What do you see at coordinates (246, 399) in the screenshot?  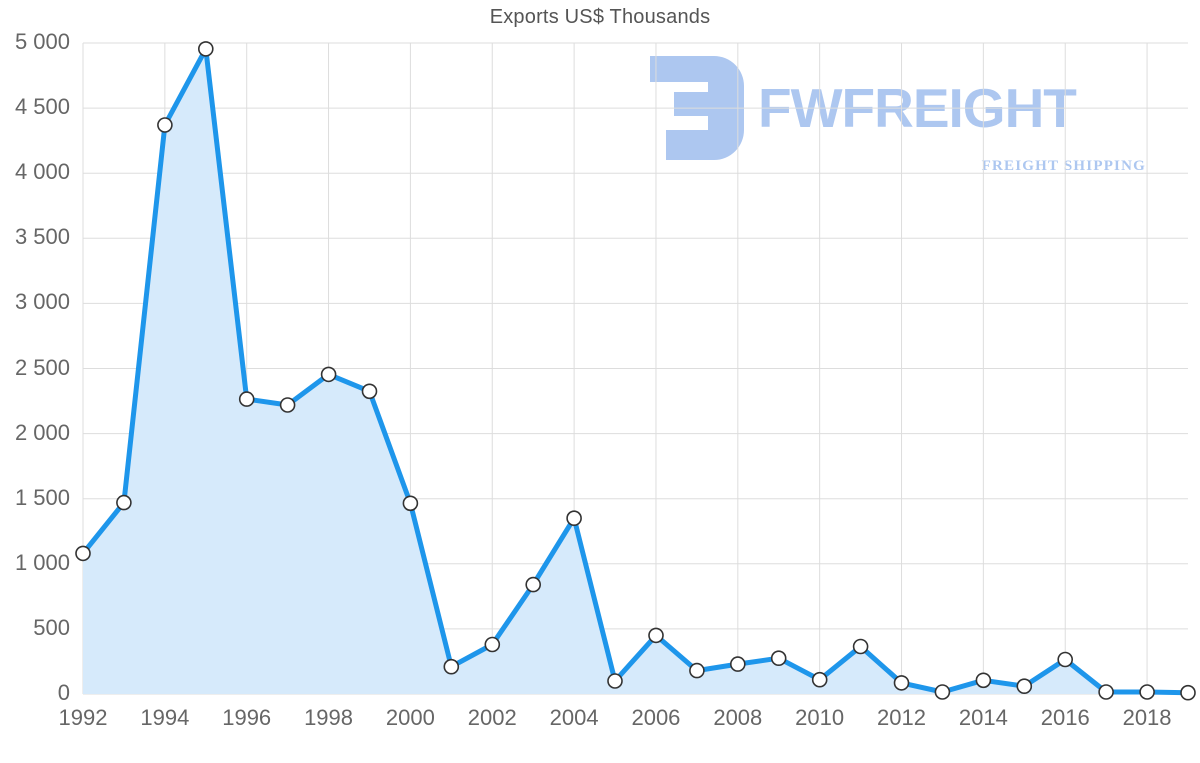 I see `data-point-marker: 1996: 2265` at bounding box center [246, 399].